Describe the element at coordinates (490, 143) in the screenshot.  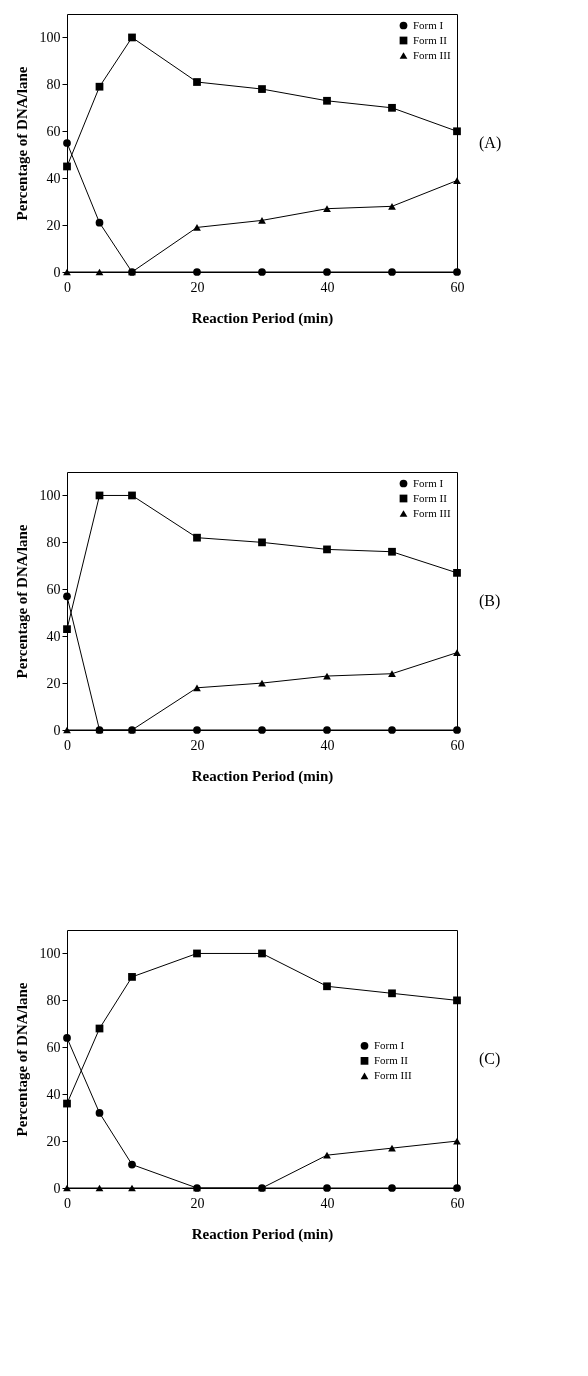
I see `text: (A)` at that location.